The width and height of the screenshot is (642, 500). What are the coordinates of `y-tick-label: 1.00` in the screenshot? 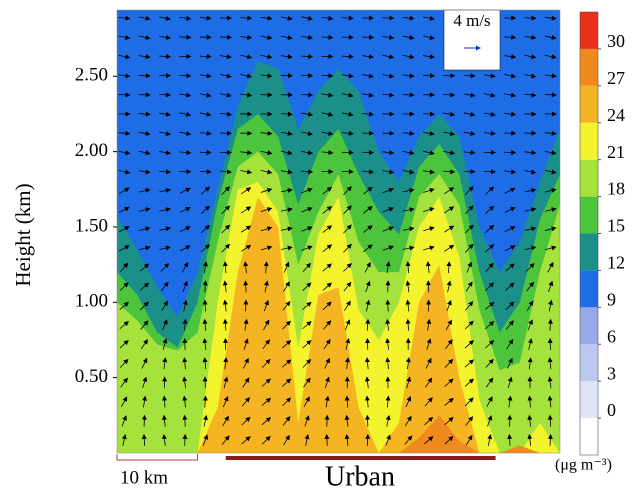 It's located at (91, 301).